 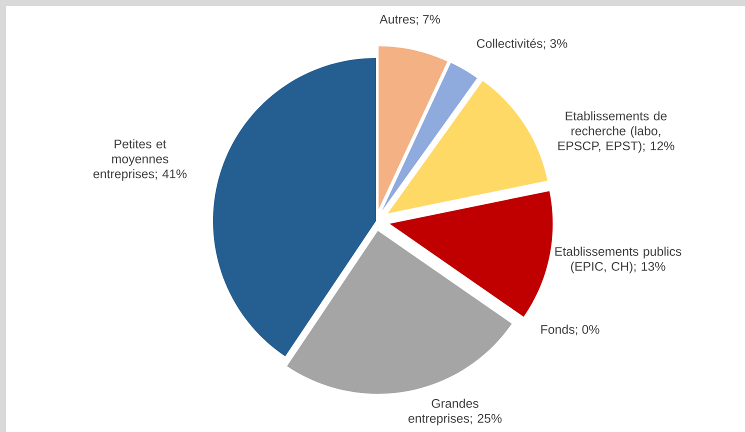 What do you see at coordinates (618, 260) in the screenshot?
I see `slice-label: Etablissements publics (EPIC, CH); 13%` at bounding box center [618, 260].